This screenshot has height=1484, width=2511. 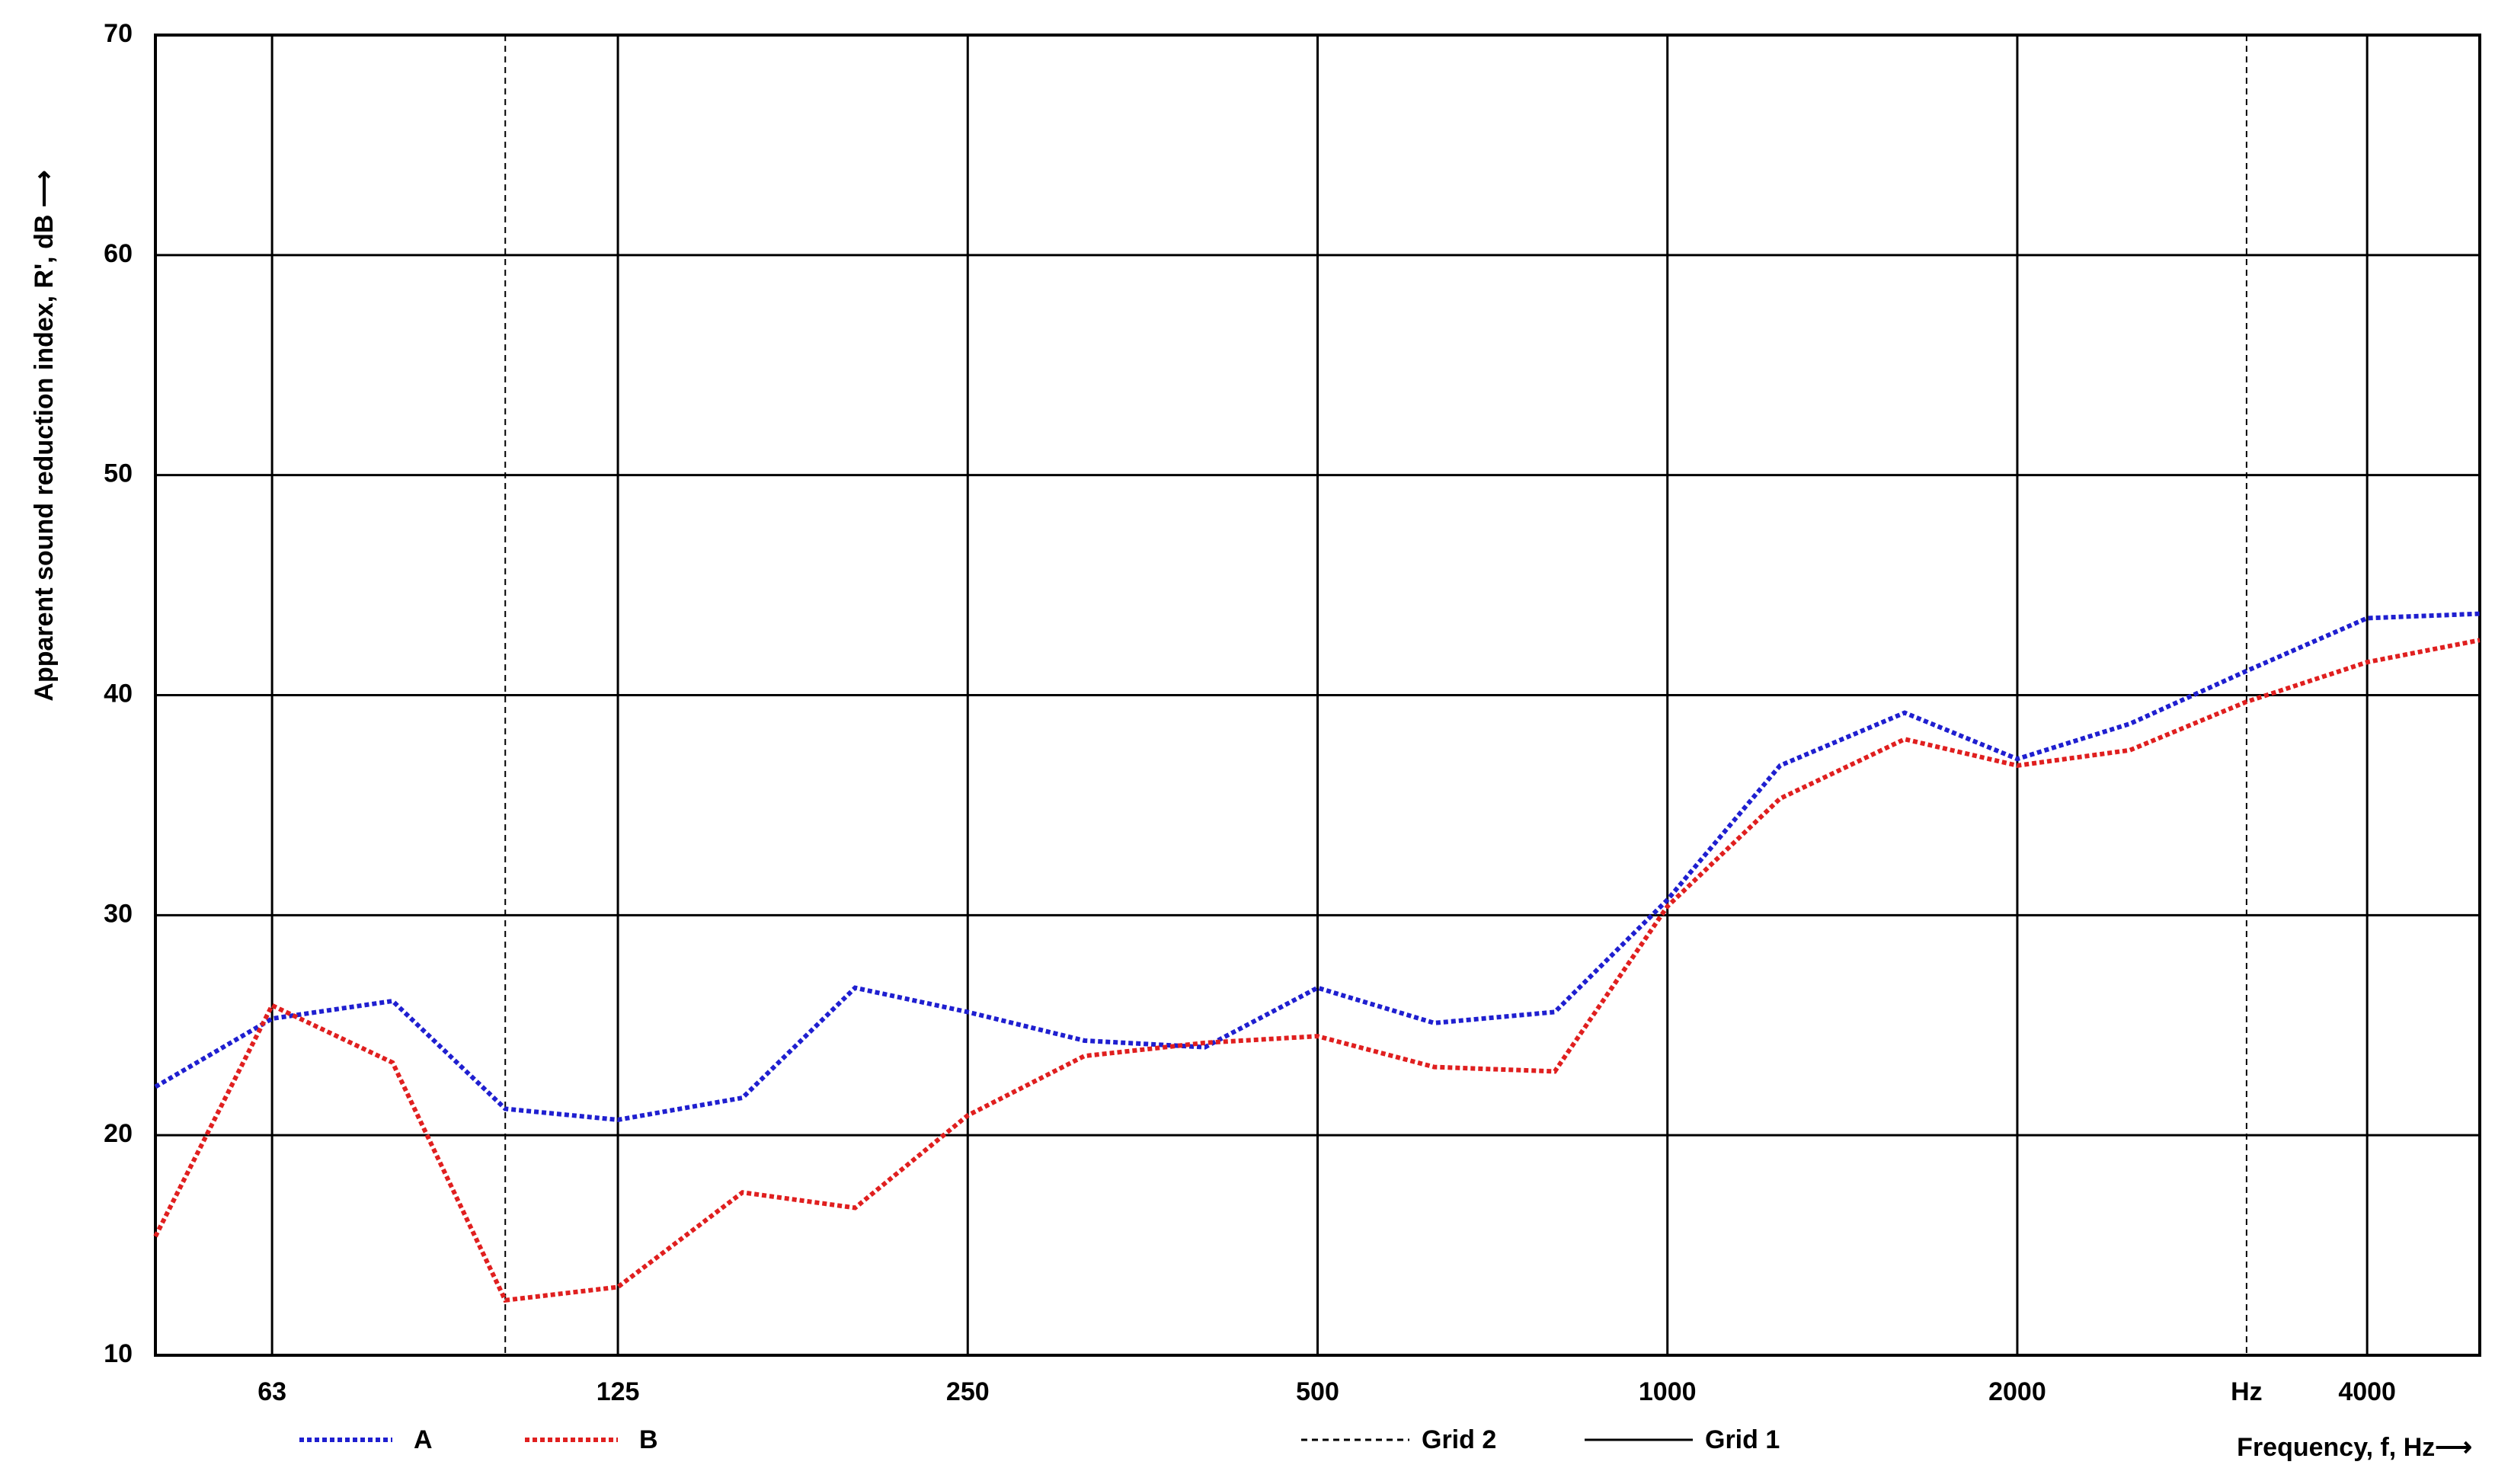 I want to click on y-tick-label: 30, so click(x=118, y=913).